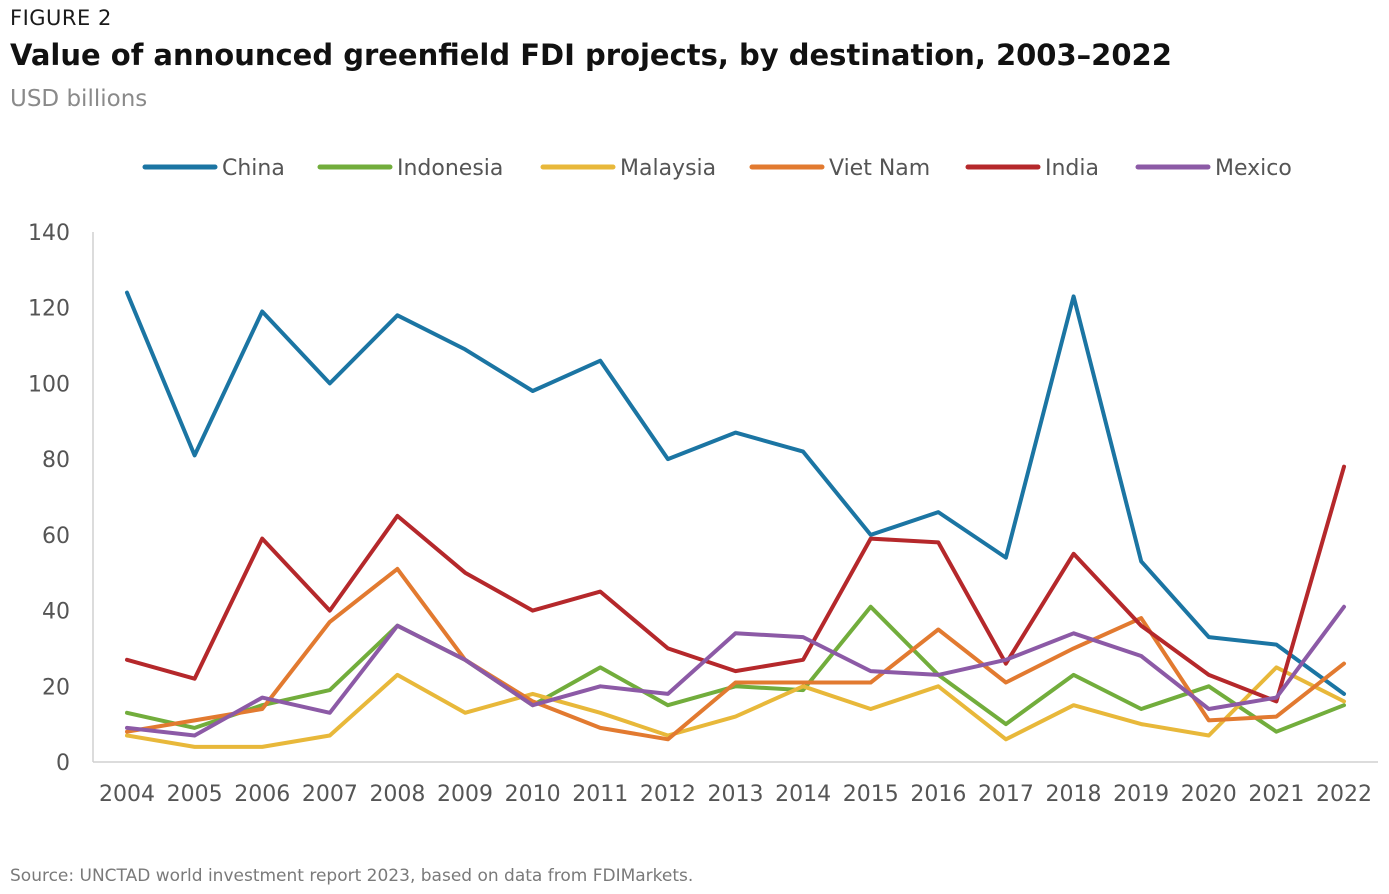 This screenshot has height=894, width=1389. I want to click on x-tick-label: 2005, so click(195, 794).